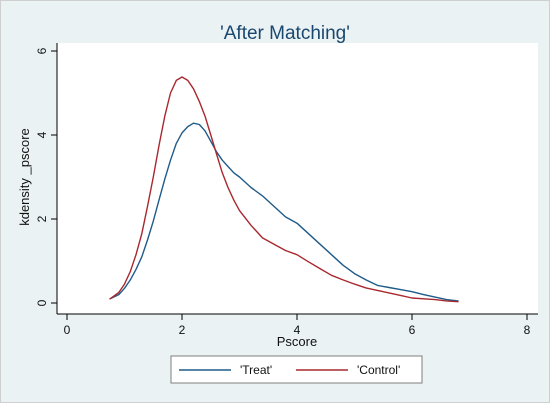 This screenshot has width=550, height=403. Describe the element at coordinates (412, 330) in the screenshot. I see `x-tick-label: 6` at that location.